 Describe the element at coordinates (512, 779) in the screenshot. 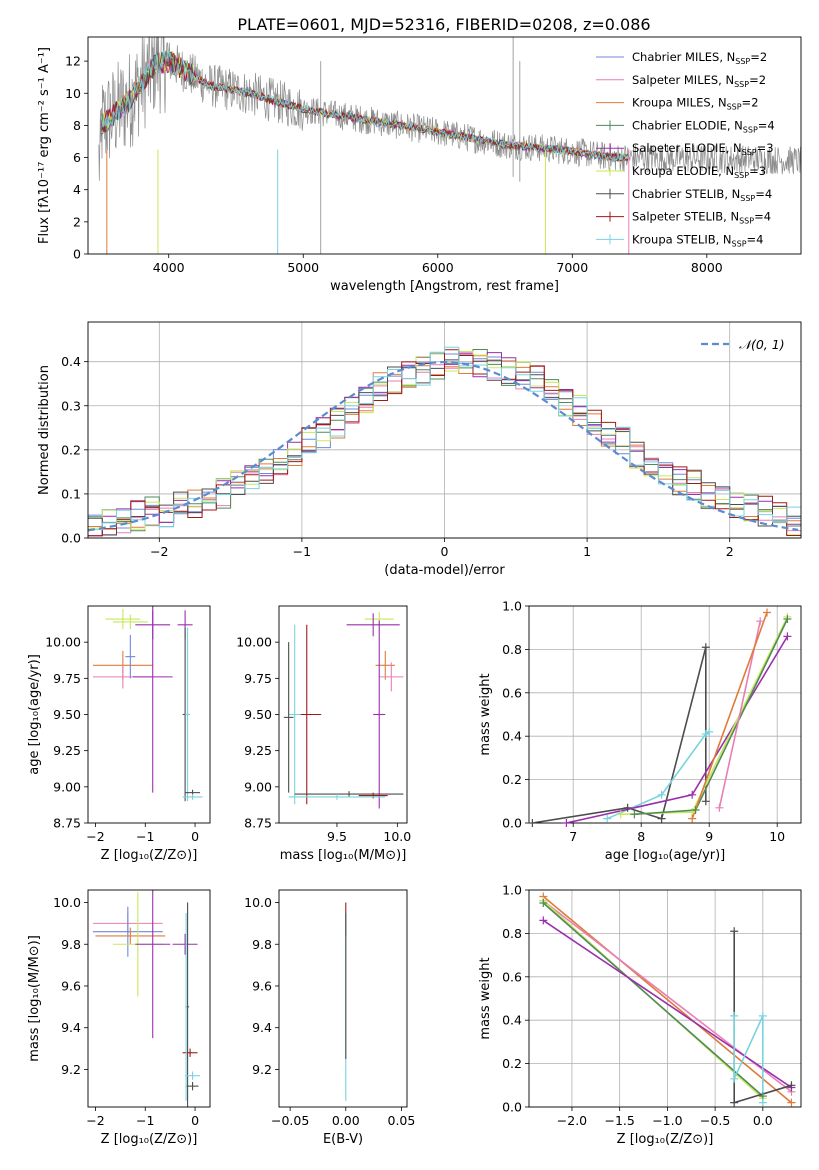

I see `weight_vs_age-ytick-label: 0.2` at that location.